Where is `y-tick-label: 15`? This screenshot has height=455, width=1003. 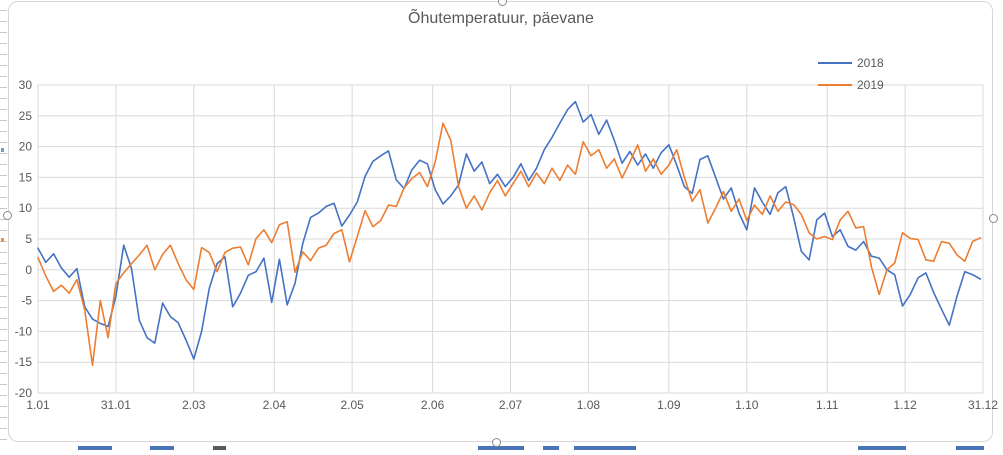 y-tick-label: 15 is located at coordinates (26, 177).